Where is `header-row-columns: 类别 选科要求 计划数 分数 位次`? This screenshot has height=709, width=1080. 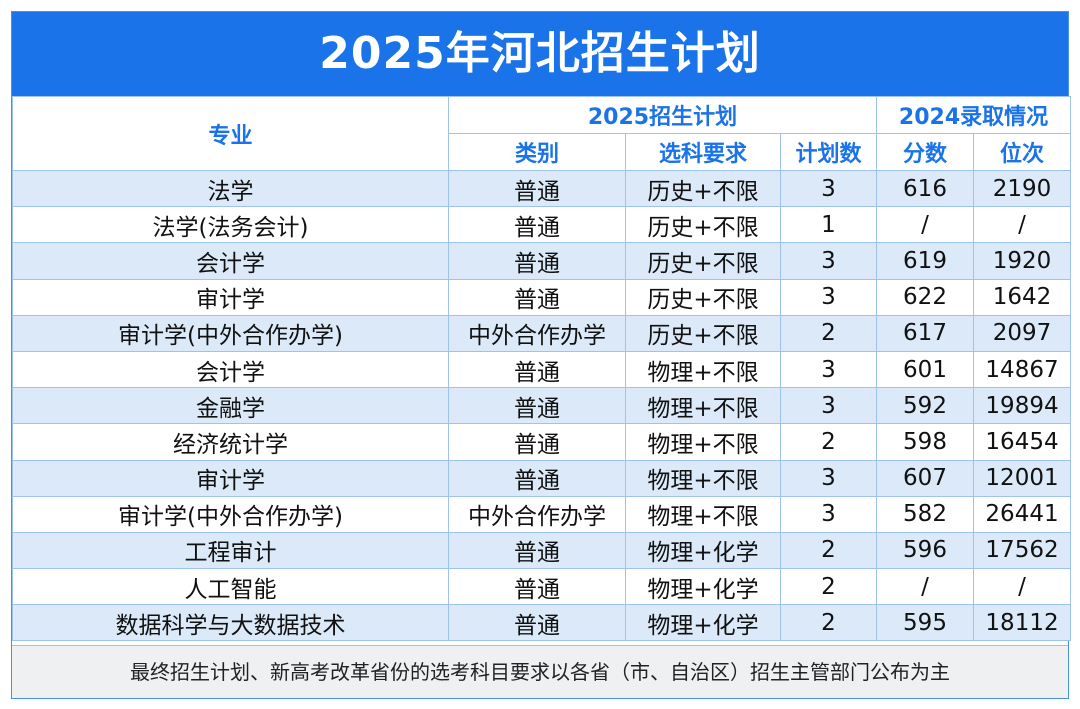 header-row-columns: 类别 选科要求 计划数 分数 位次 is located at coordinates (542, 152).